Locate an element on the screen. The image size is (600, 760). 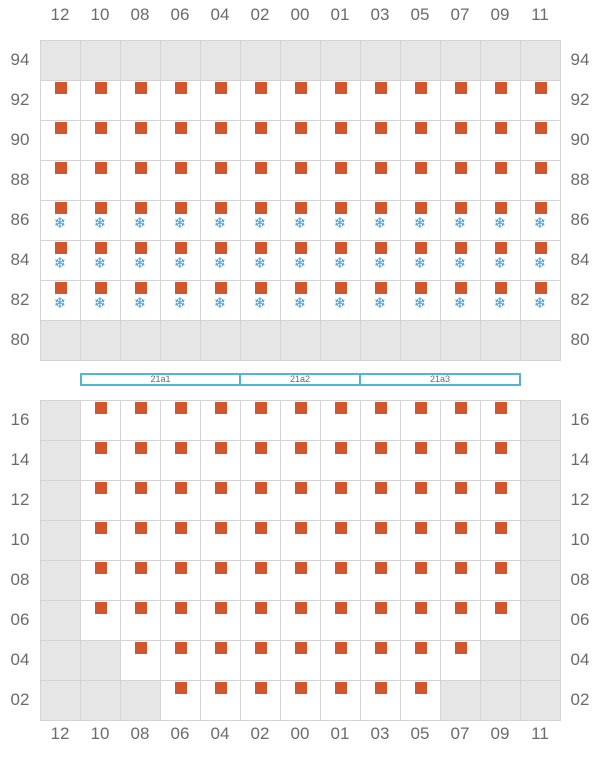
lower-tier-label-14-left: 14 is located at coordinates (20, 459).